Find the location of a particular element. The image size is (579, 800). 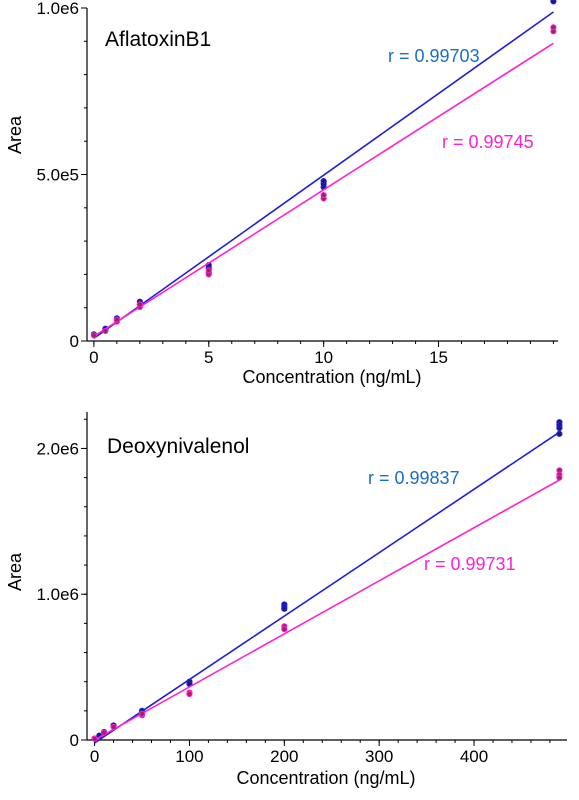

x-tick-label: 100 is located at coordinates (189, 756).